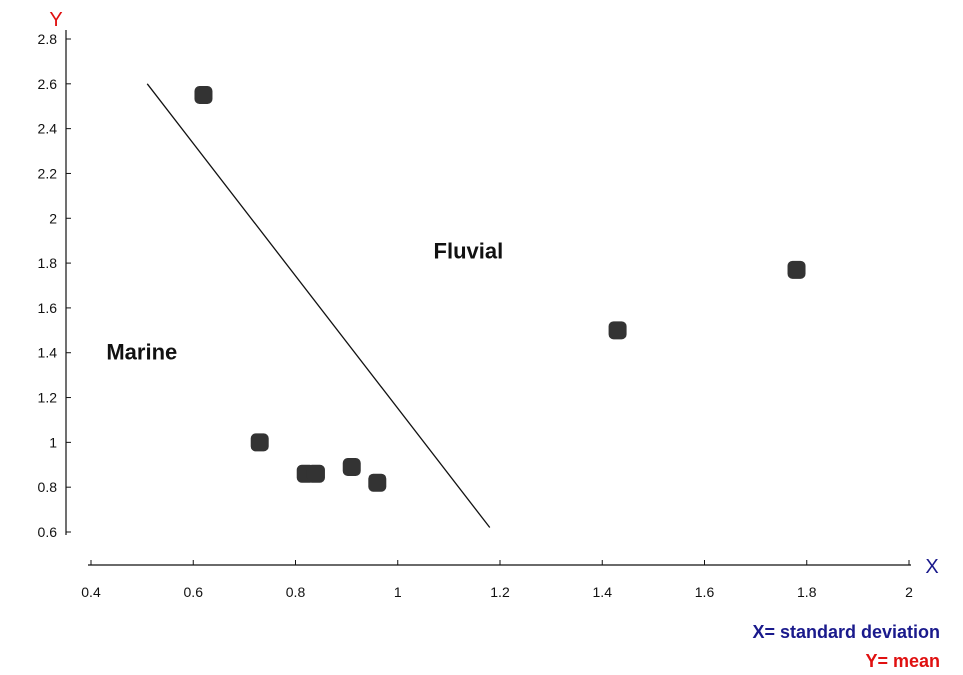  What do you see at coordinates (48, 129) in the screenshot?
I see `y-tick-label: 2.4` at bounding box center [48, 129].